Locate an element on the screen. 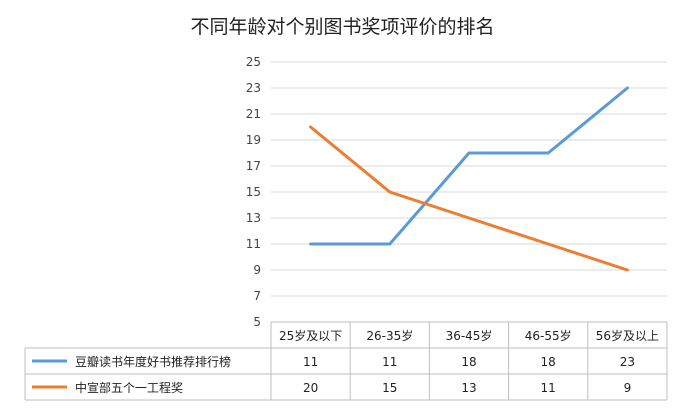 The height and width of the screenshot is (411, 685). x-category-label: 46-55岁 is located at coordinates (548, 335).